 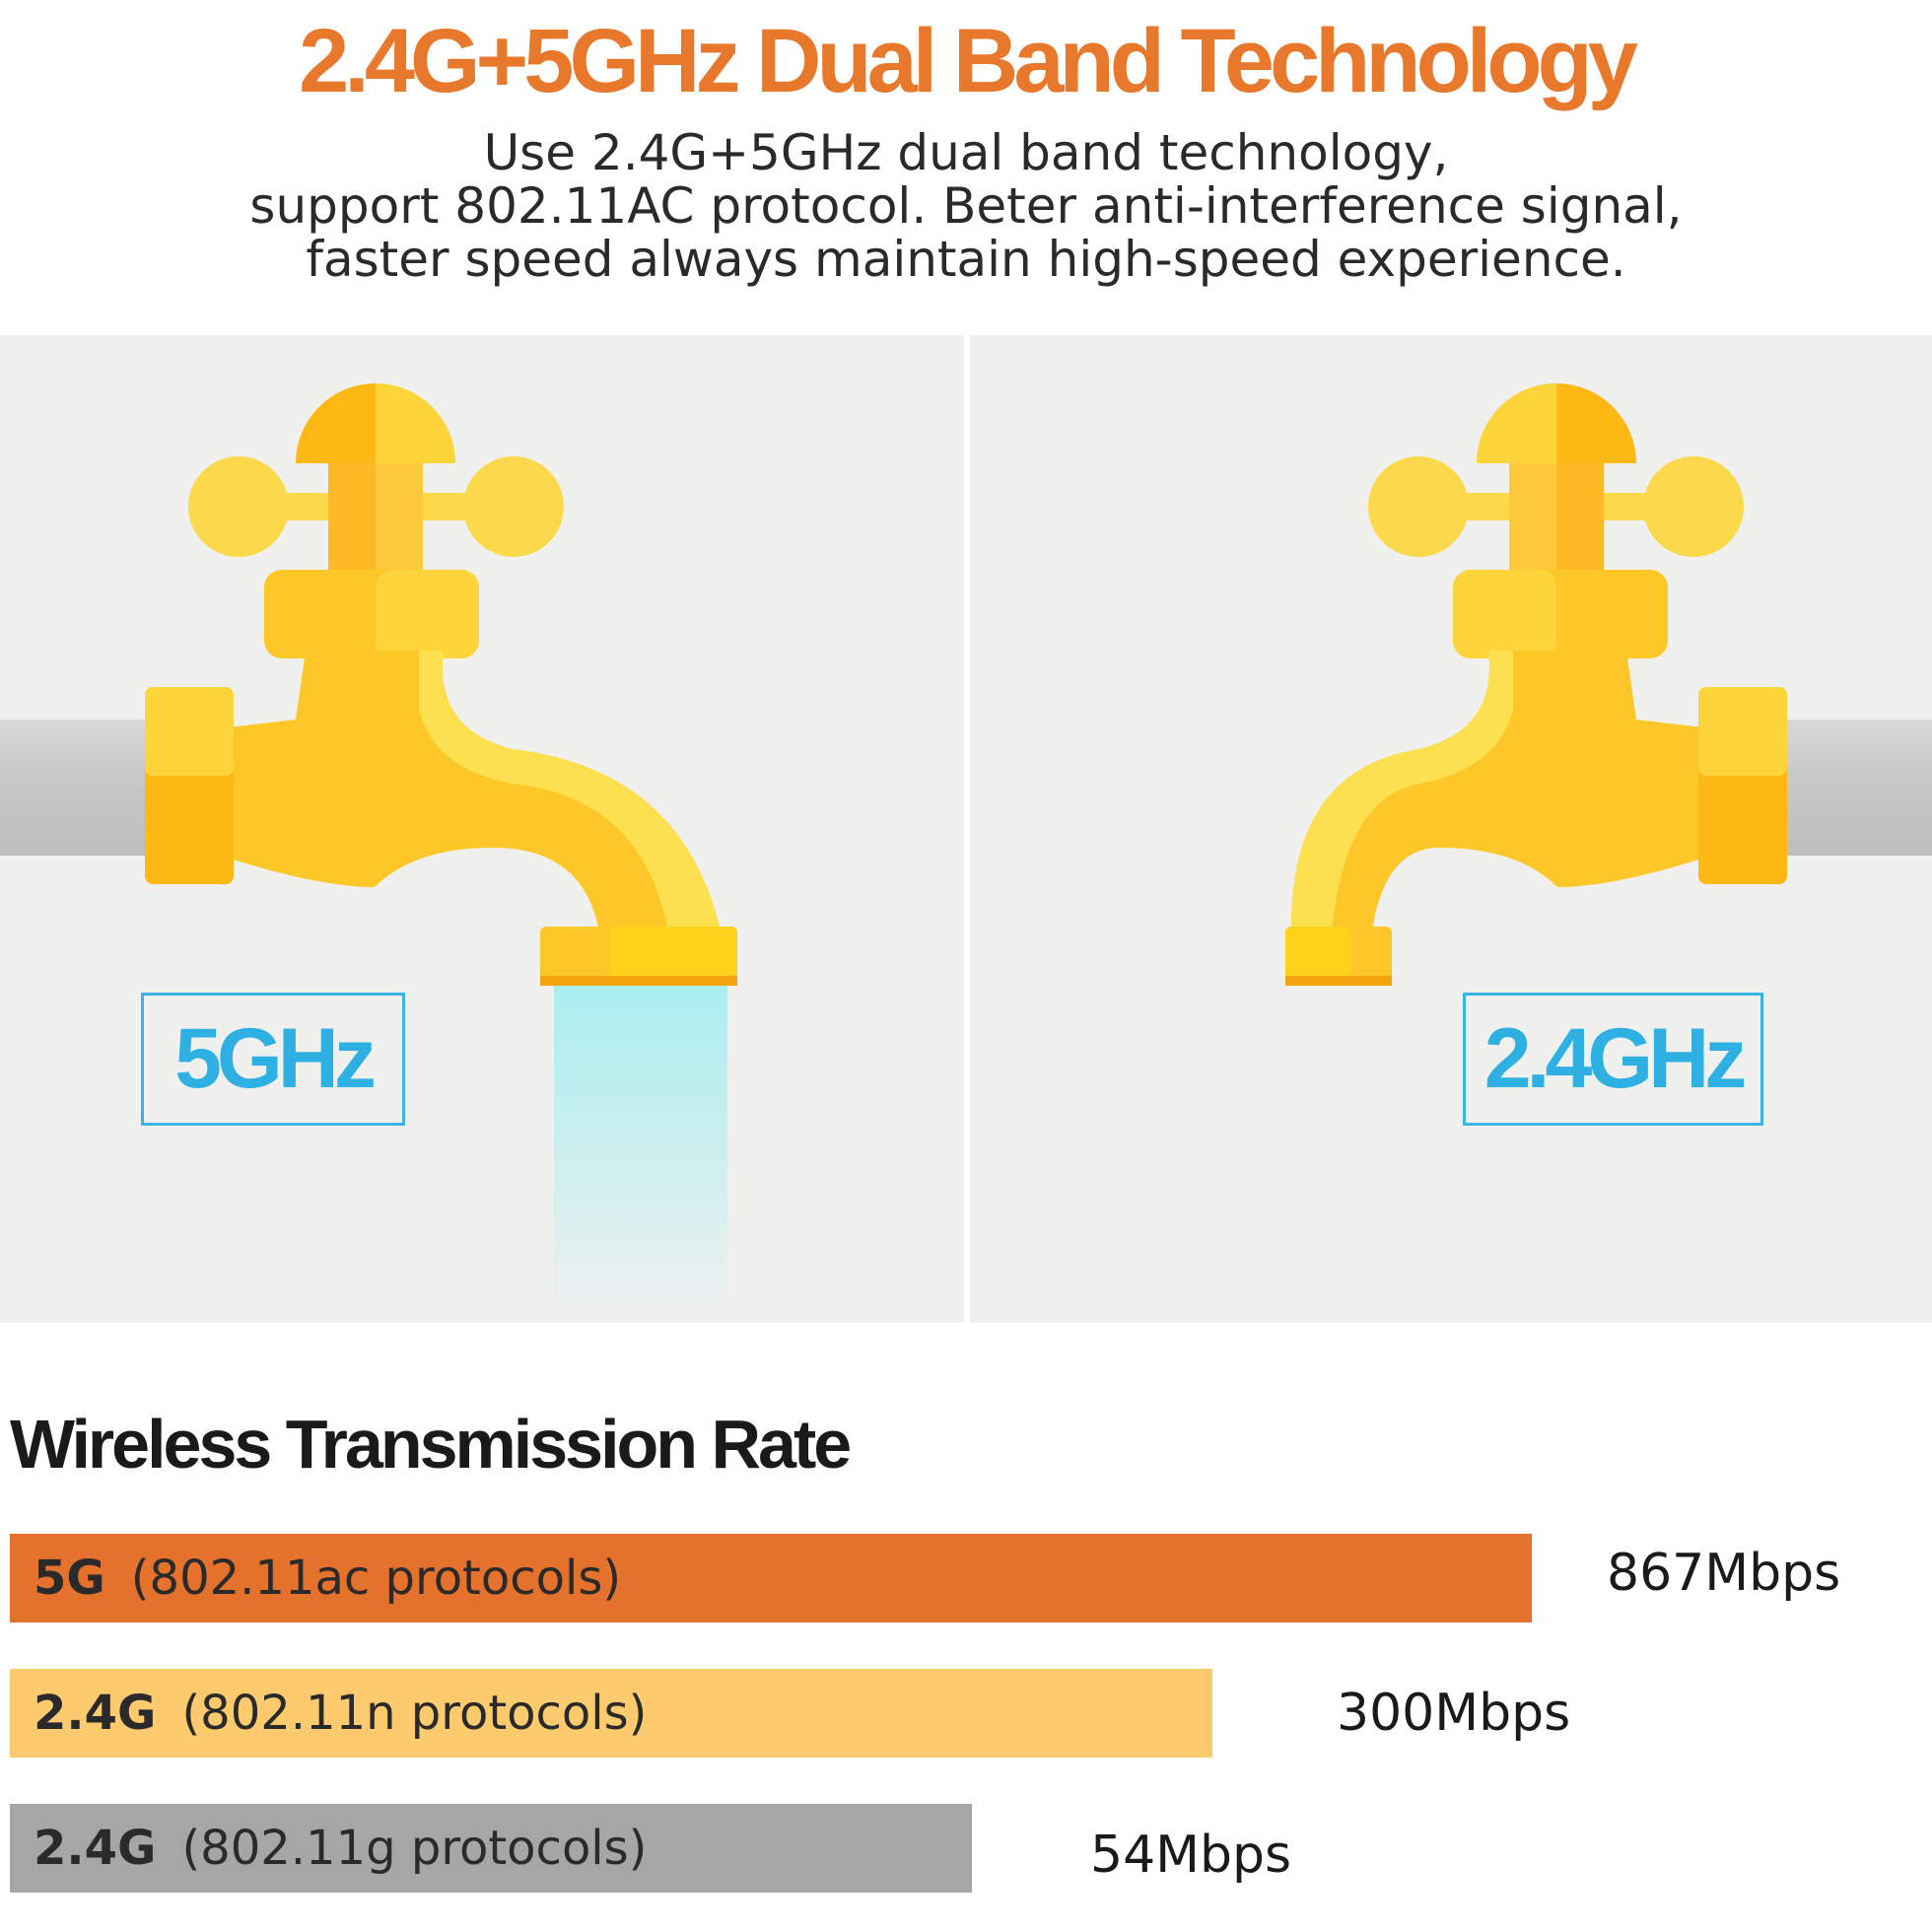 What do you see at coordinates (415, 1714) in the screenshot?
I see `protocol-name: (802.11n protocols)` at bounding box center [415, 1714].